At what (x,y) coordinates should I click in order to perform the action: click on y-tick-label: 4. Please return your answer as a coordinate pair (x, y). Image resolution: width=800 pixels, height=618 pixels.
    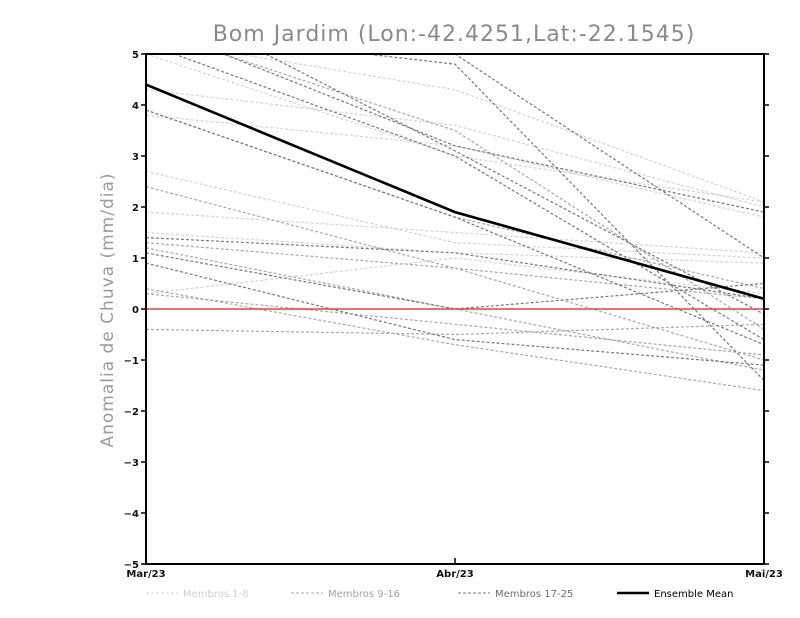
    Looking at the image, I should click on (135, 106).